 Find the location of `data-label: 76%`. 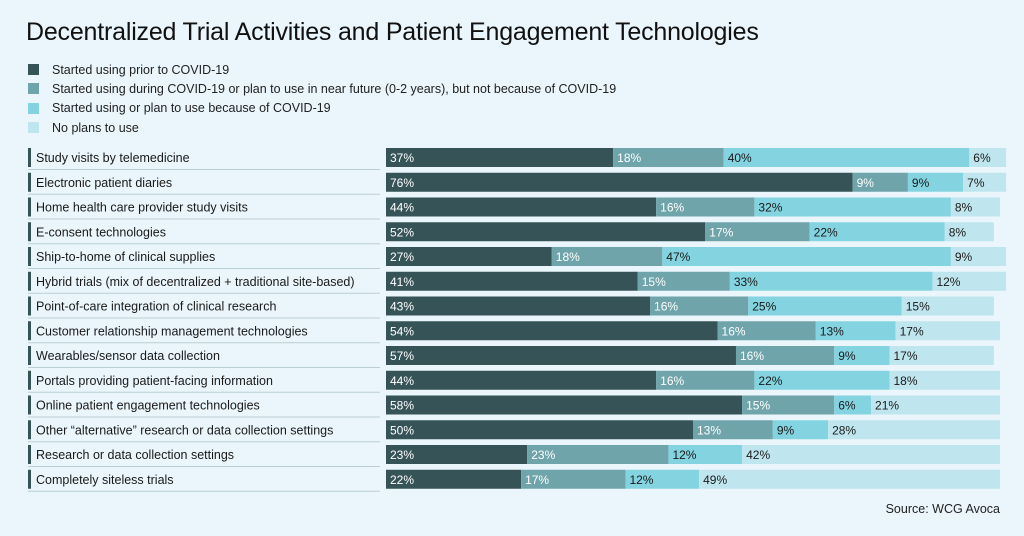

data-label: 76% is located at coordinates (402, 183).